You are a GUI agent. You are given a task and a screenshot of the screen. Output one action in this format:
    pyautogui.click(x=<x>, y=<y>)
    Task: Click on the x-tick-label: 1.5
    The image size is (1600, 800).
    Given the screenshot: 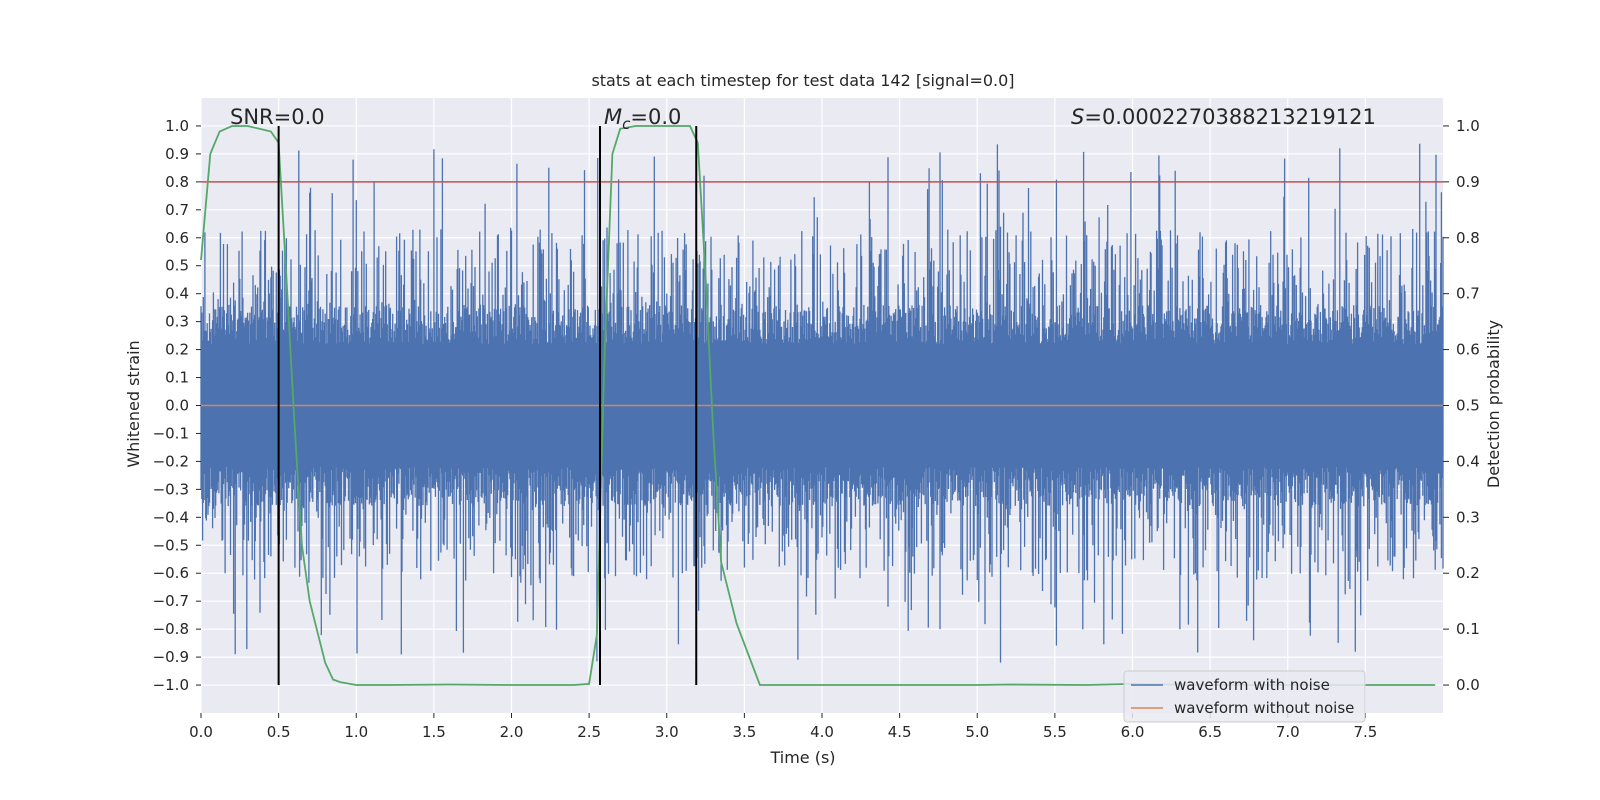 What is the action you would take?
    pyautogui.click(x=434, y=732)
    